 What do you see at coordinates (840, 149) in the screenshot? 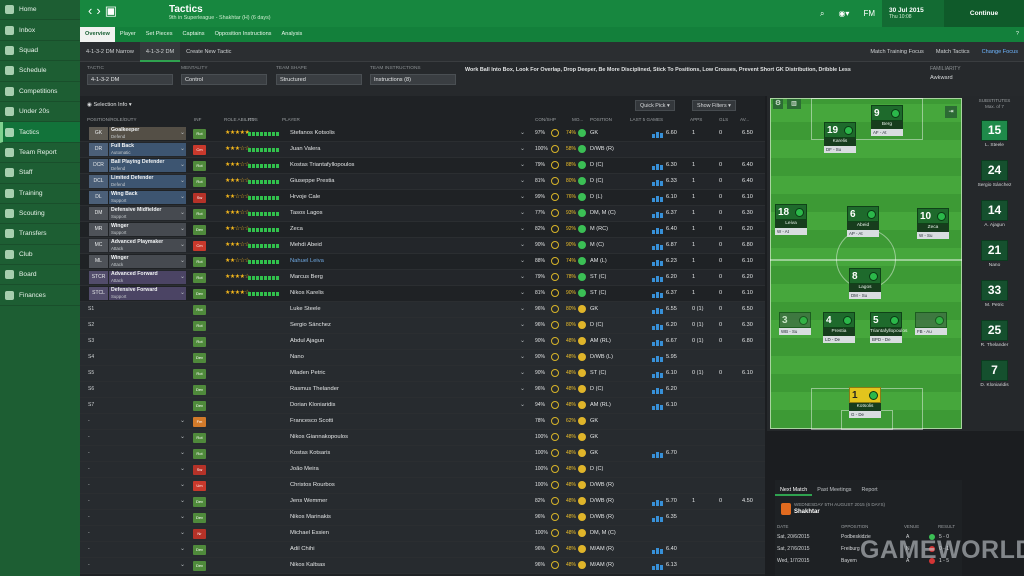
I see `card-role: DF - Su` at bounding box center [840, 149].